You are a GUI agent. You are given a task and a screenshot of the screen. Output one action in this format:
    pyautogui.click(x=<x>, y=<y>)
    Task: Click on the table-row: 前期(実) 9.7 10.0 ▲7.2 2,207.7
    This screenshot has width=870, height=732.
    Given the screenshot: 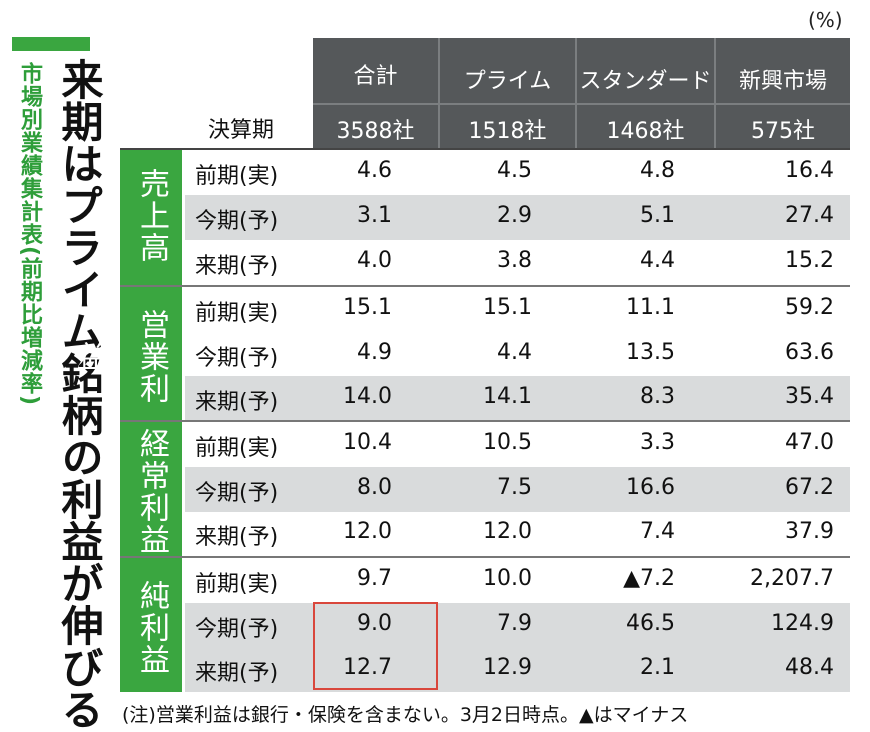 What is the action you would take?
    pyautogui.click(x=517, y=580)
    